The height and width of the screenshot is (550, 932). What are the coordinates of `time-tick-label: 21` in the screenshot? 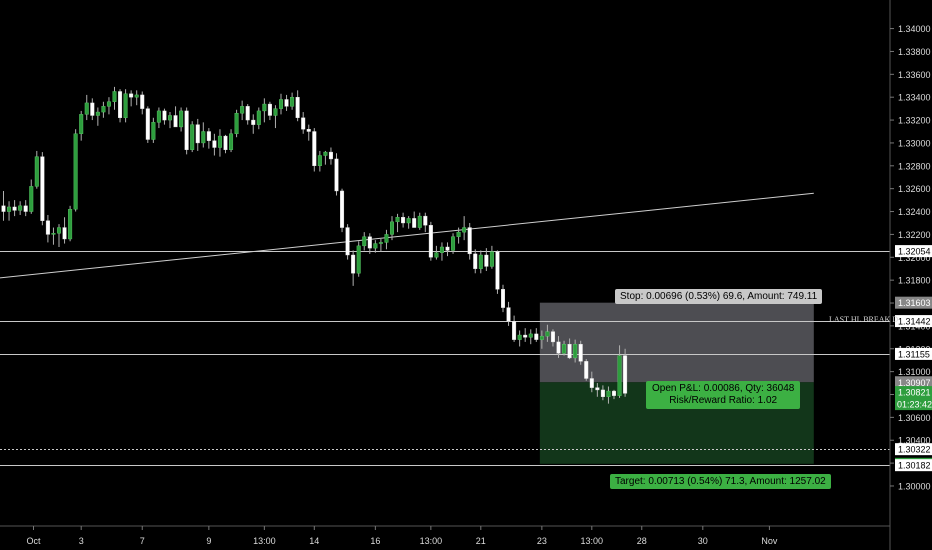 It's located at (481, 541).